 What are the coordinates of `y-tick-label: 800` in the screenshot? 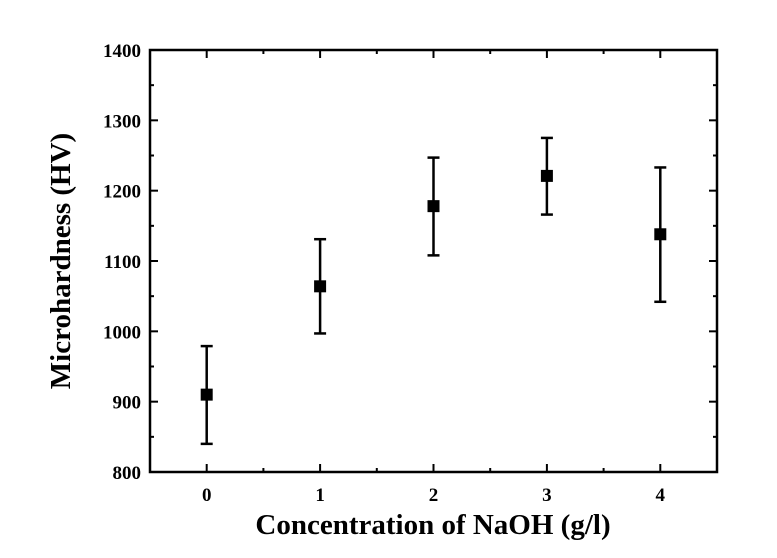 It's located at (127, 473).